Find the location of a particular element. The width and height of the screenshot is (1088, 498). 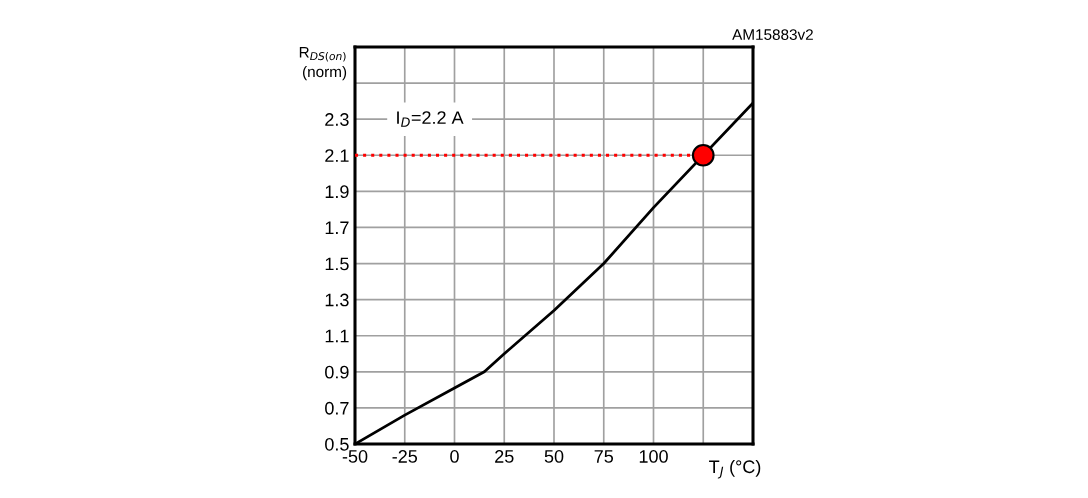

y-tick-label: 2.1 is located at coordinates (337, 155).